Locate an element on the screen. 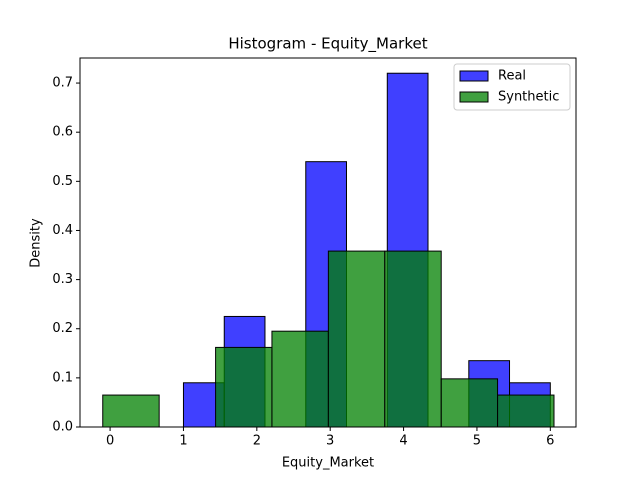  y-tick-label: 0.2 is located at coordinates (62, 328).